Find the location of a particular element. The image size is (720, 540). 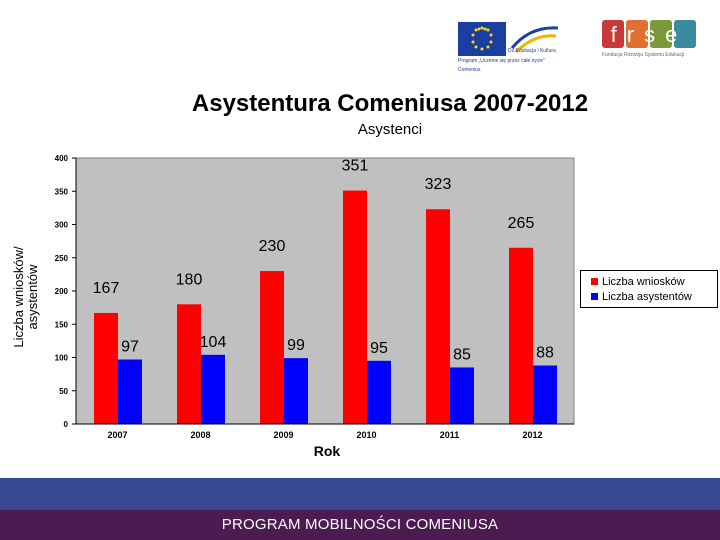

frse-logo: frse is located at coordinates (651, 37).